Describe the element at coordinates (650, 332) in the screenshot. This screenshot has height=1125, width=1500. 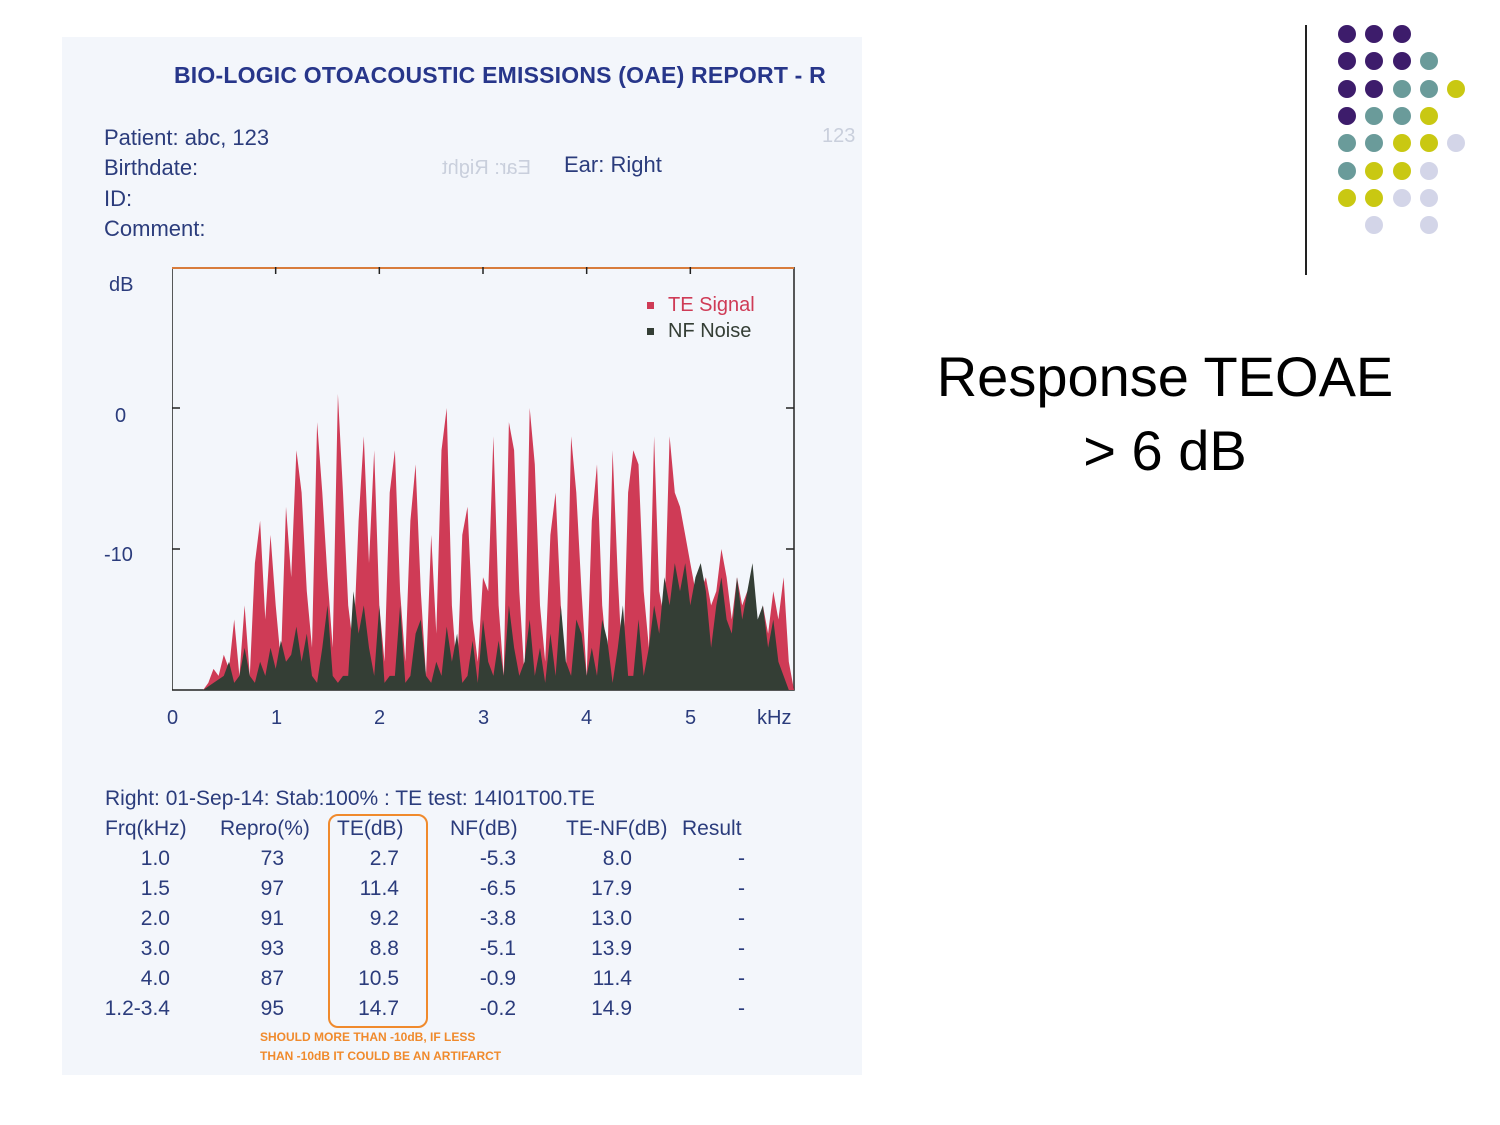
I see `legend-swatch-nf-icon` at that location.